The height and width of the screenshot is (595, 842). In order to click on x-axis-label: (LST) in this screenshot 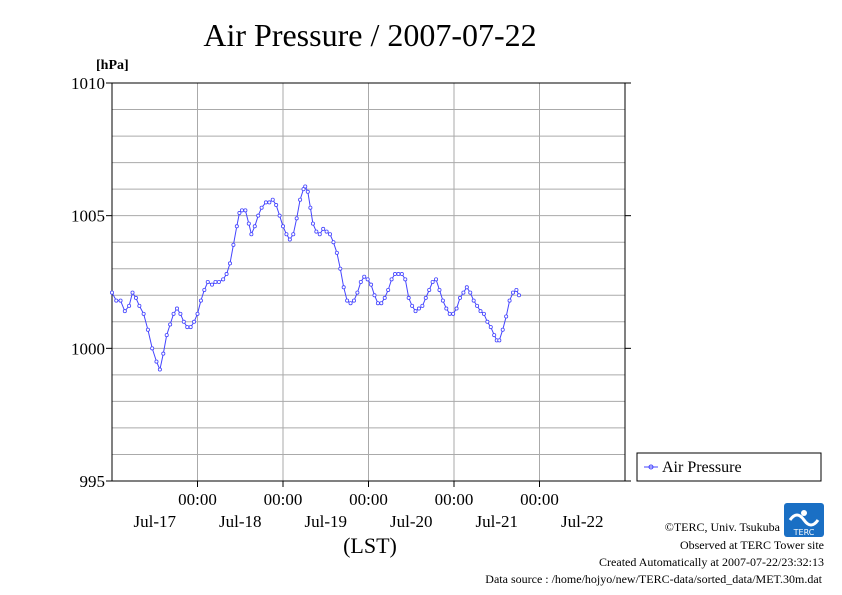, I will do `click(370, 545)`.